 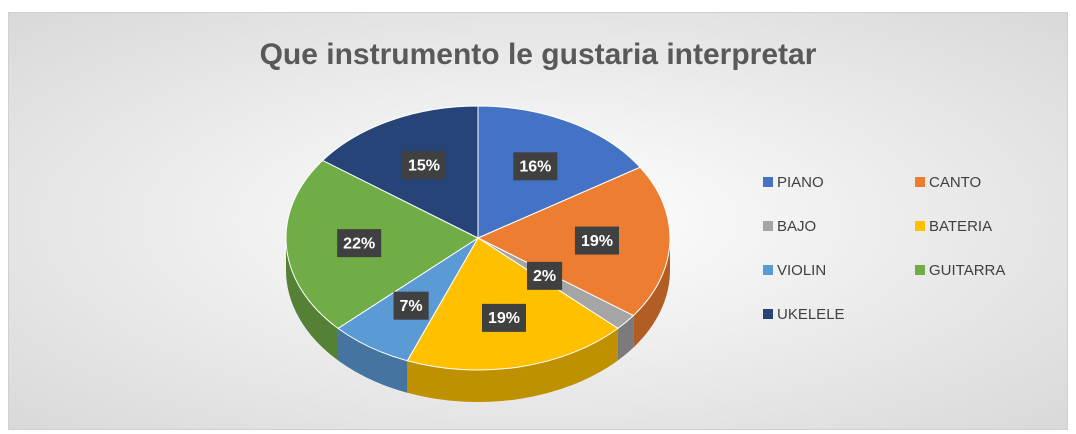 I want to click on legend-label: VIOLIN, so click(x=801, y=270).